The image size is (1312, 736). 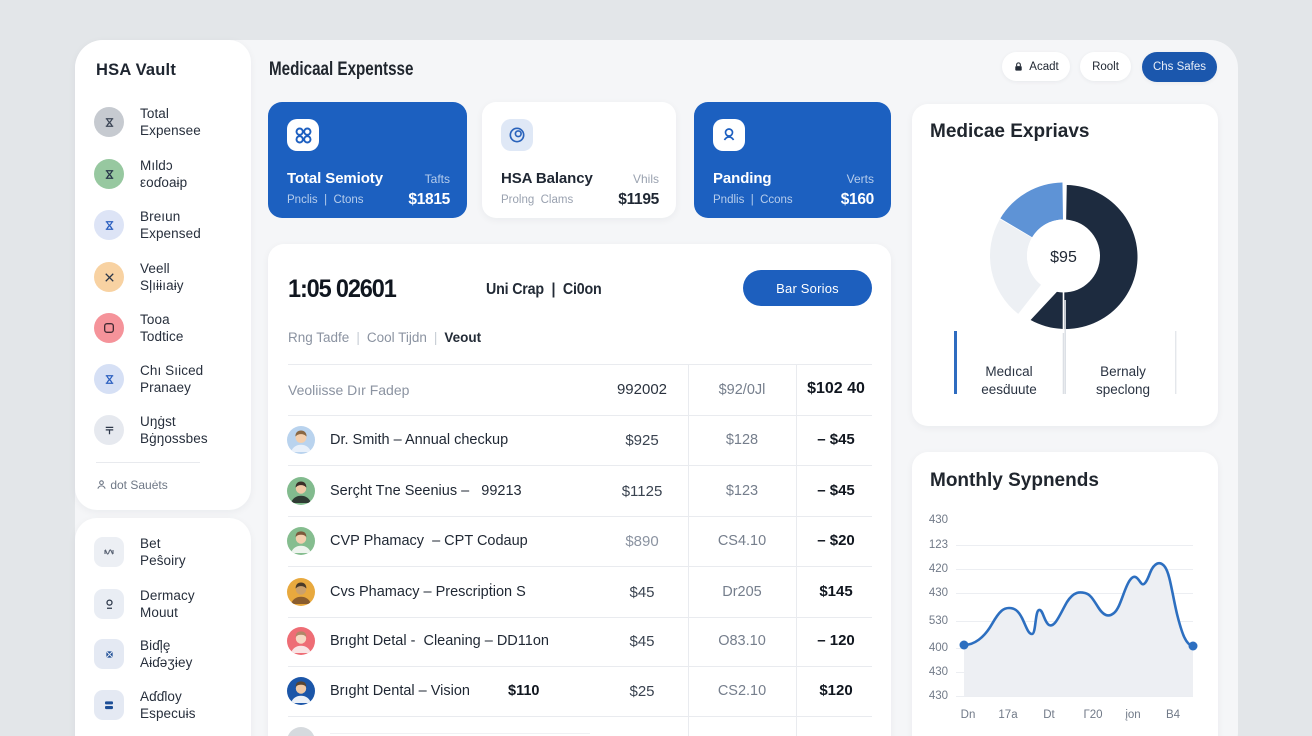 I want to click on svg-text: ееsḋuute, so click(x=1009, y=389).